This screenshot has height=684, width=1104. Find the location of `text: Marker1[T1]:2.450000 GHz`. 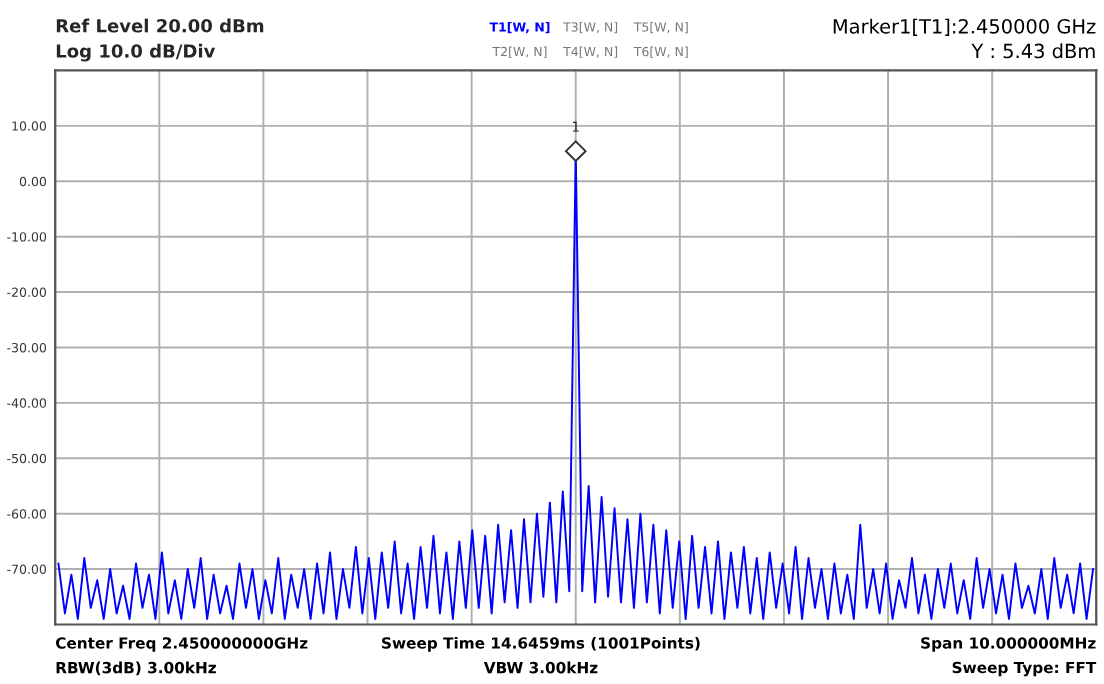

text: Marker1[T1]:2.450000 GHz is located at coordinates (964, 27).